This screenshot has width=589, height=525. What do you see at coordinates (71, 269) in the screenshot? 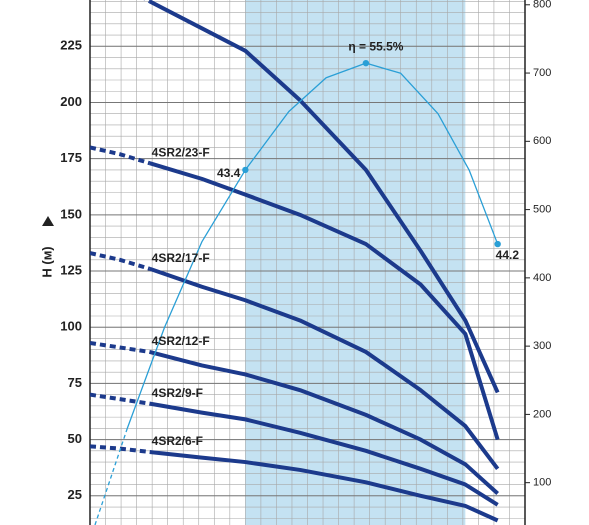
I see `y-tick-label: 125` at bounding box center [71, 269].